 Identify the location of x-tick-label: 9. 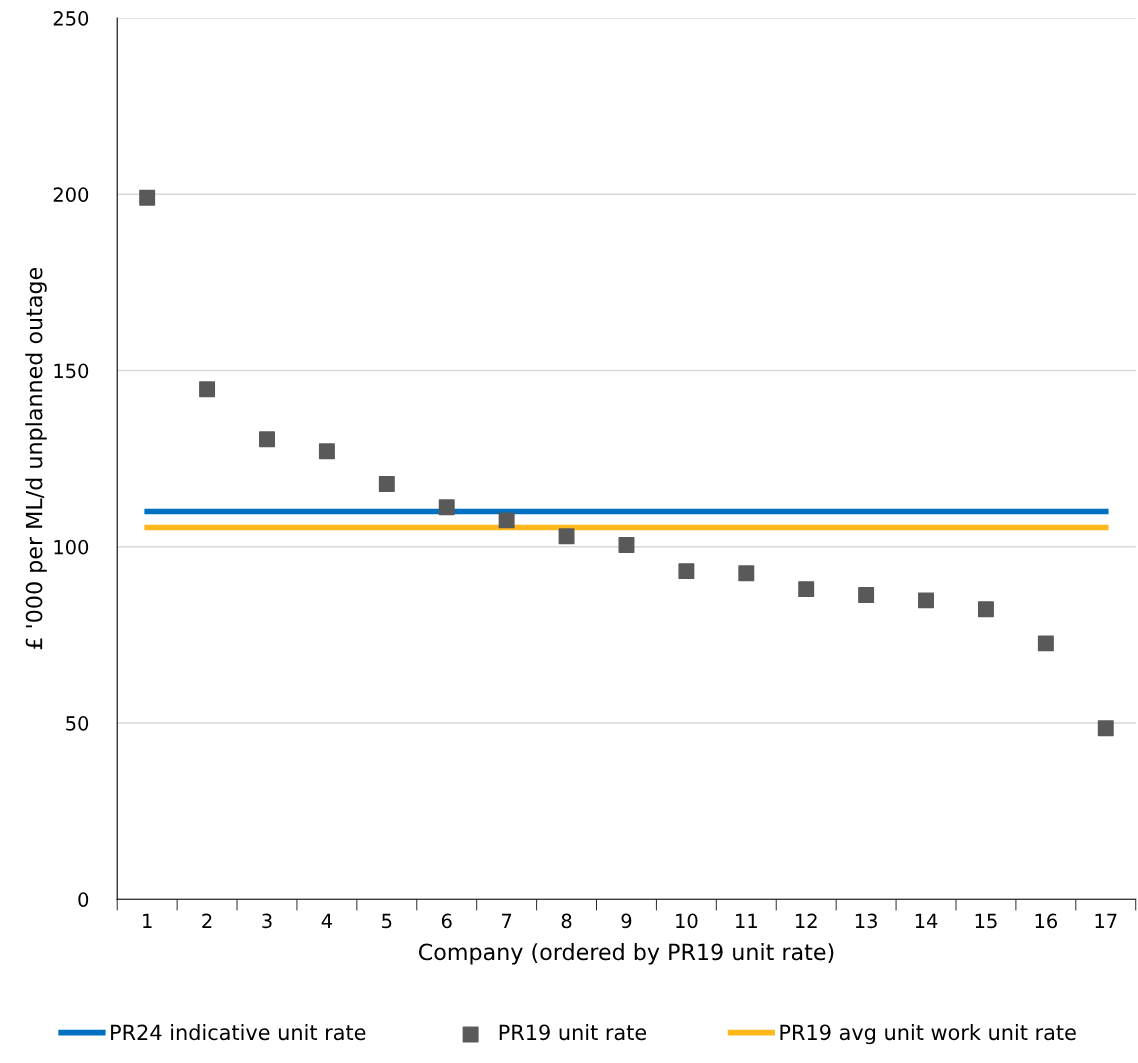
(626, 921).